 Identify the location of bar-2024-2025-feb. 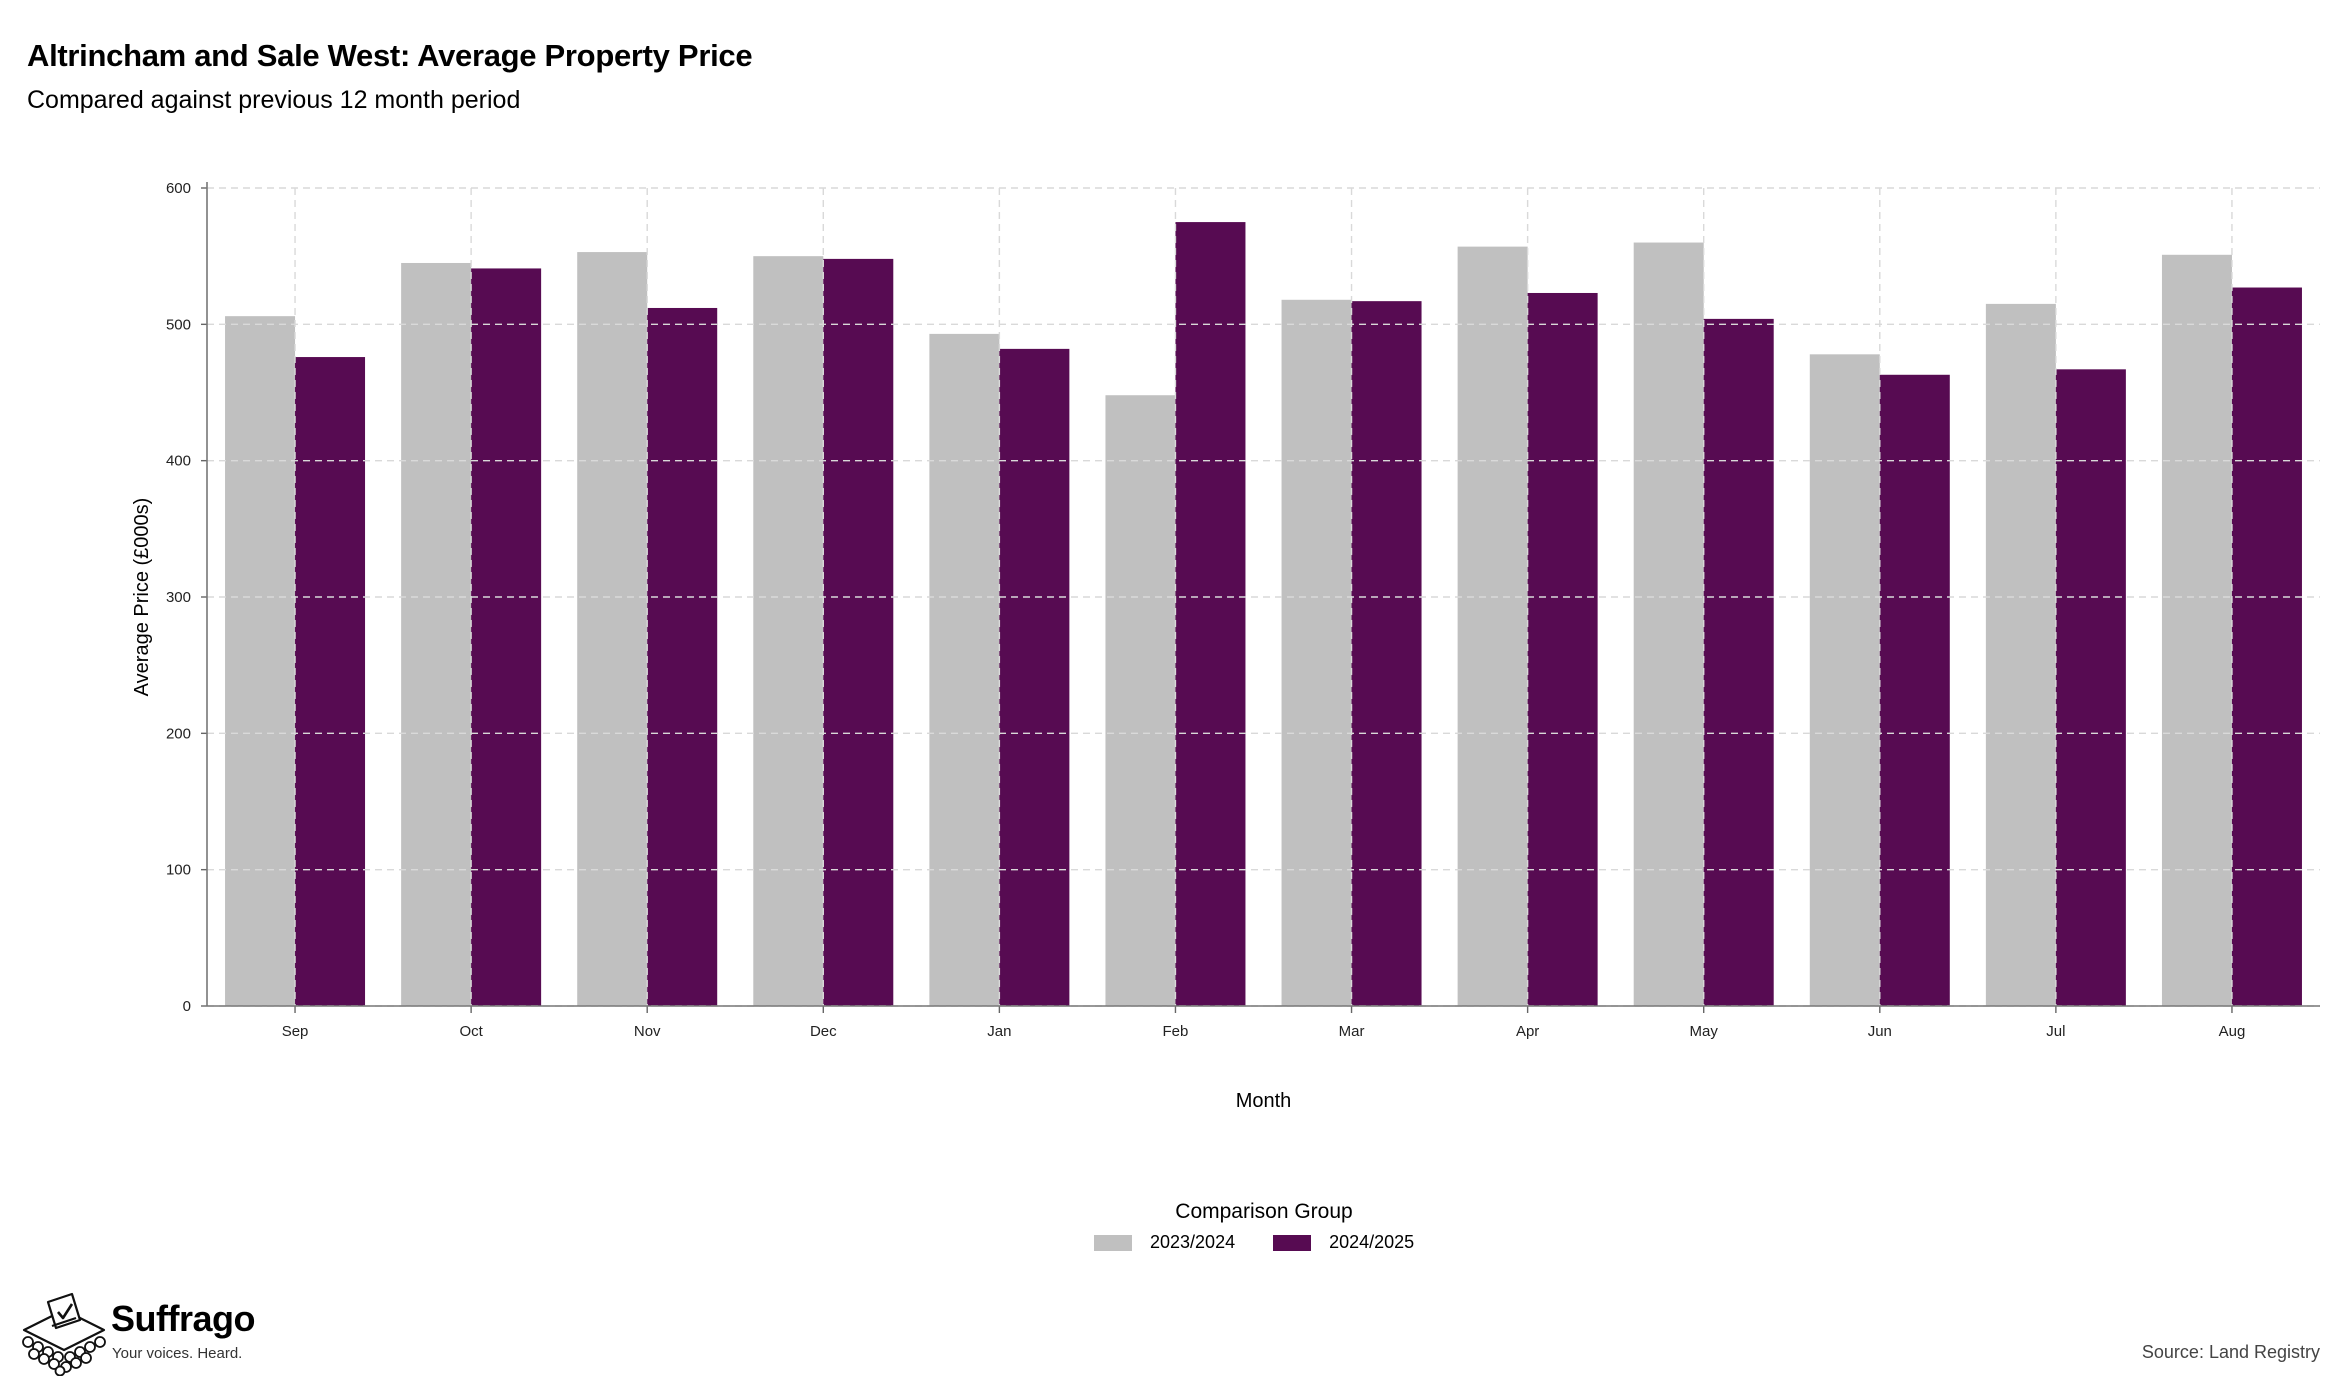
(1210, 614).